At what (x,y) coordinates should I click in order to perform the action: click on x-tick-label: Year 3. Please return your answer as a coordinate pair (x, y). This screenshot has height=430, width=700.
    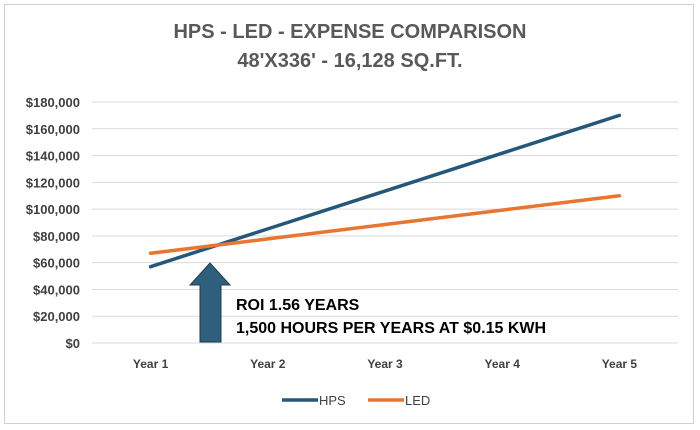
    Looking at the image, I should click on (385, 364).